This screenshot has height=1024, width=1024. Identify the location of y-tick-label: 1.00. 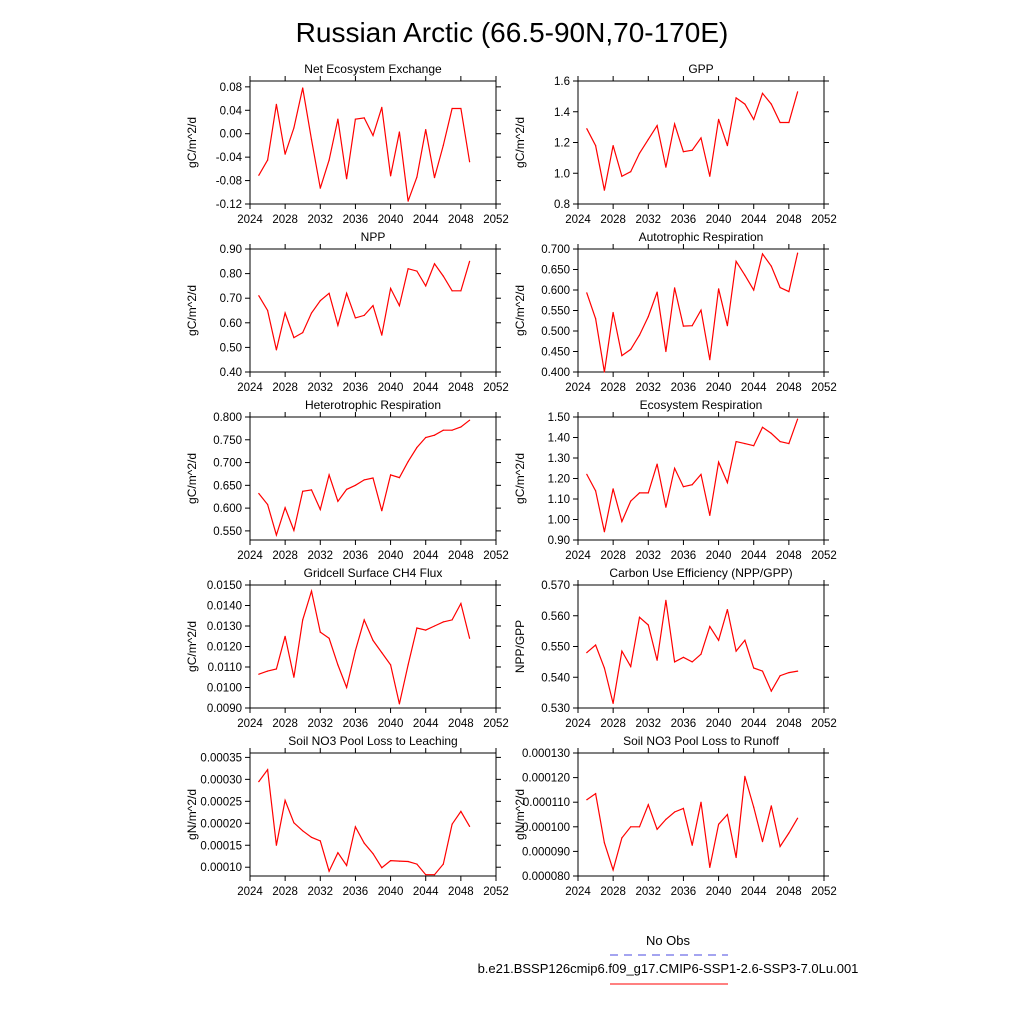
(559, 521).